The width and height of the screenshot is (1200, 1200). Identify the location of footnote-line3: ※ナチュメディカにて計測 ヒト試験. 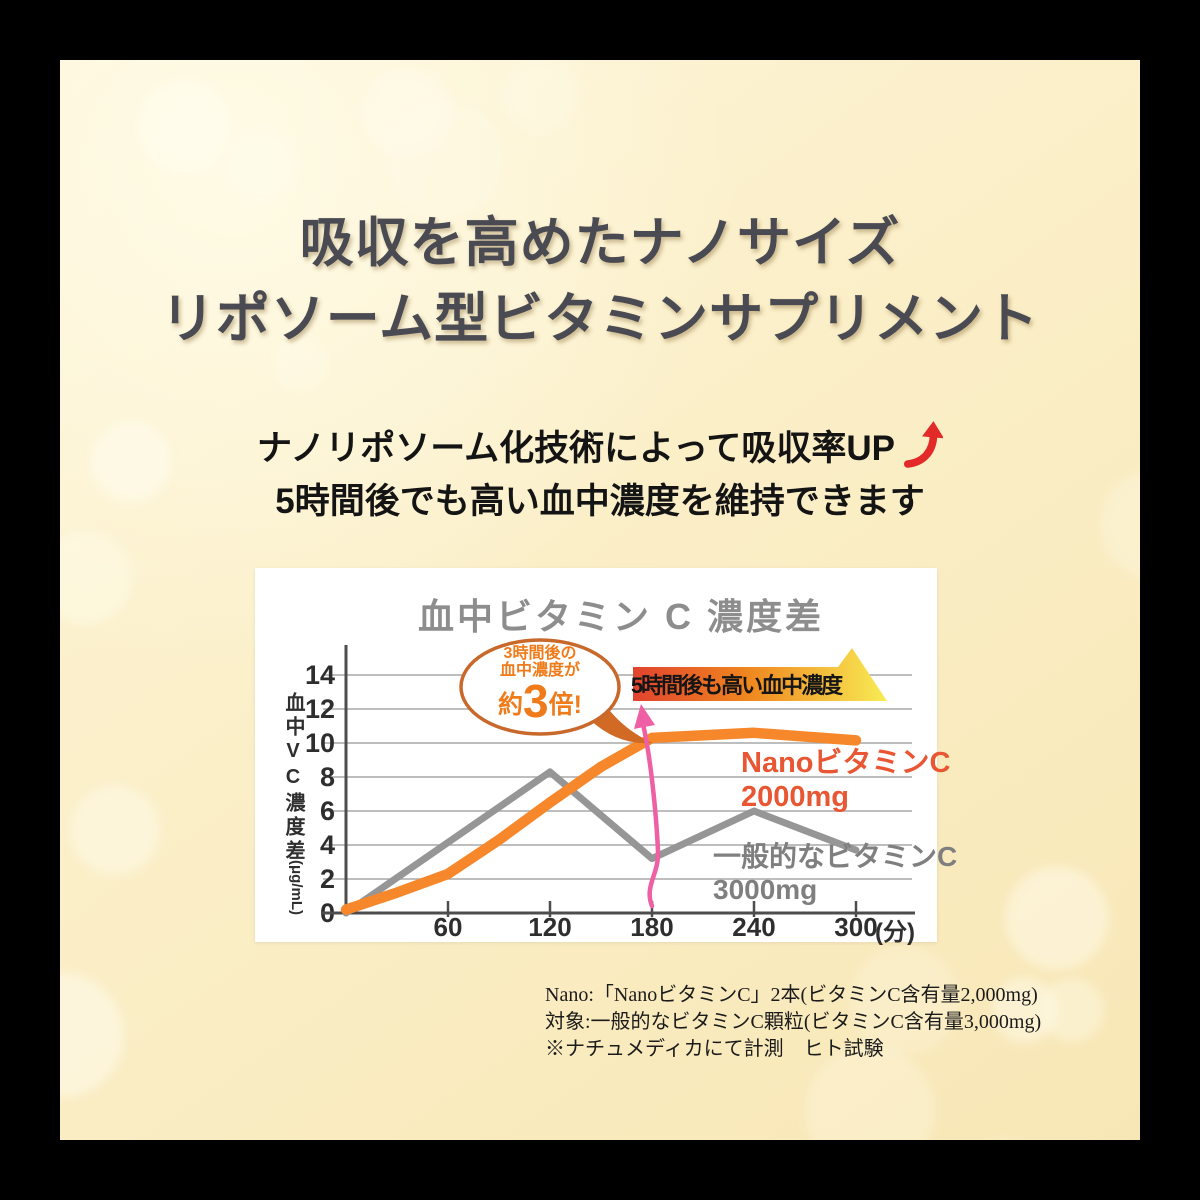
(714, 1049).